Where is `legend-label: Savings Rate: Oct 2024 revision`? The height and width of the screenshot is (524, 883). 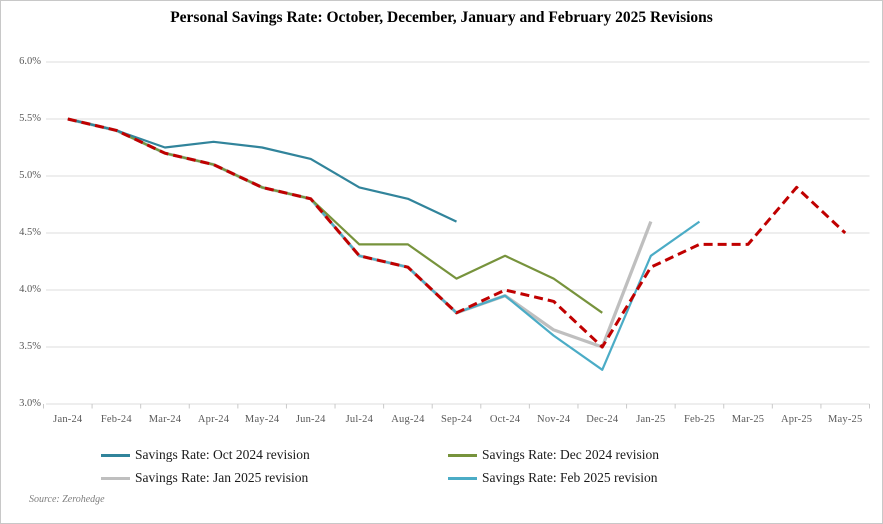
legend-label: Savings Rate: Oct 2024 revision is located at coordinates (222, 454).